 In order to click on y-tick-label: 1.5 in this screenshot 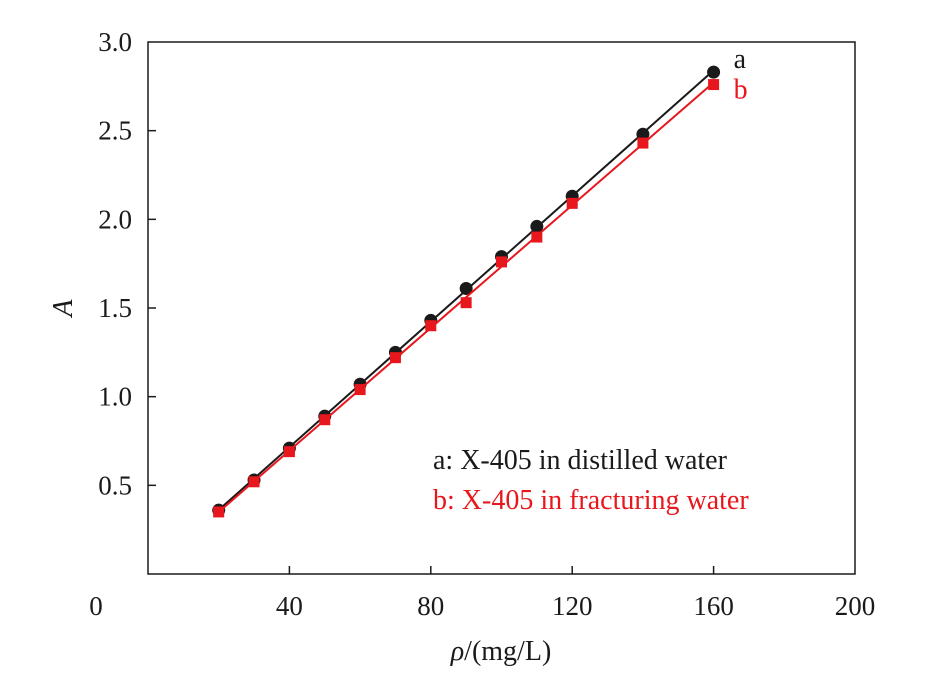, I will do `click(115, 308)`.